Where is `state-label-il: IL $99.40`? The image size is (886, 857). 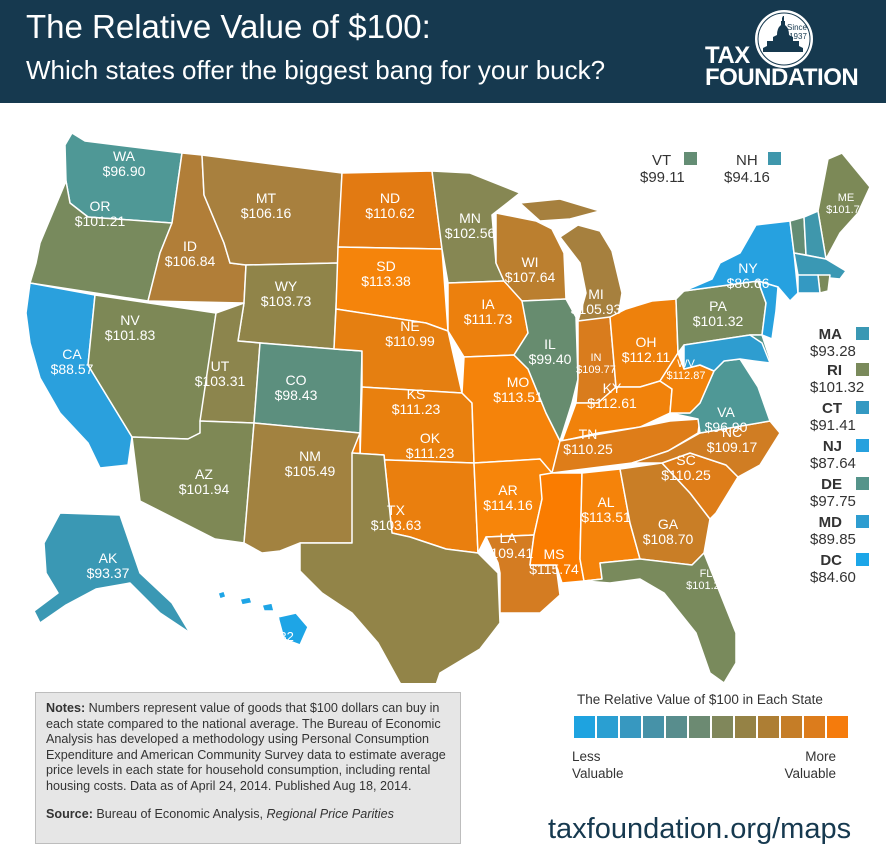 state-label-il: IL $99.40 is located at coordinates (550, 351).